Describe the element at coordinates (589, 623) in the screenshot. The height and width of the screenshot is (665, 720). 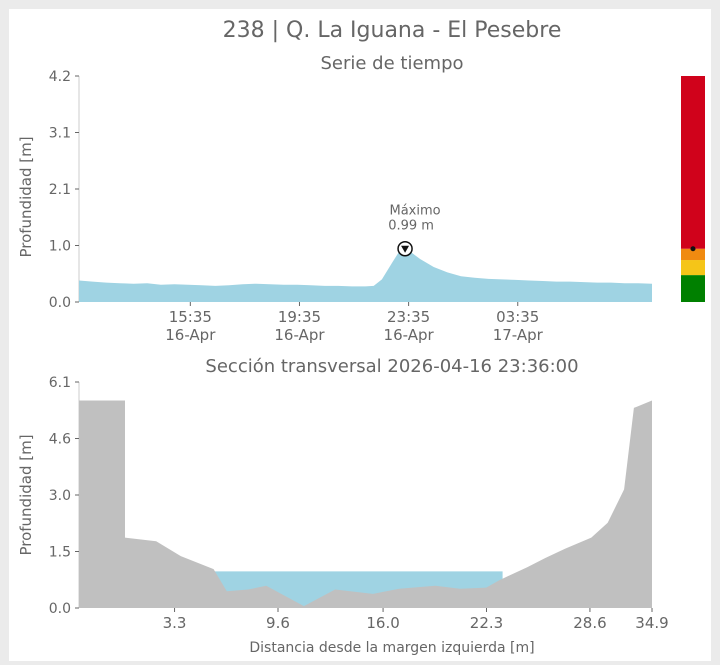
I see `cross-section-x-tick-label: 28.6` at that location.